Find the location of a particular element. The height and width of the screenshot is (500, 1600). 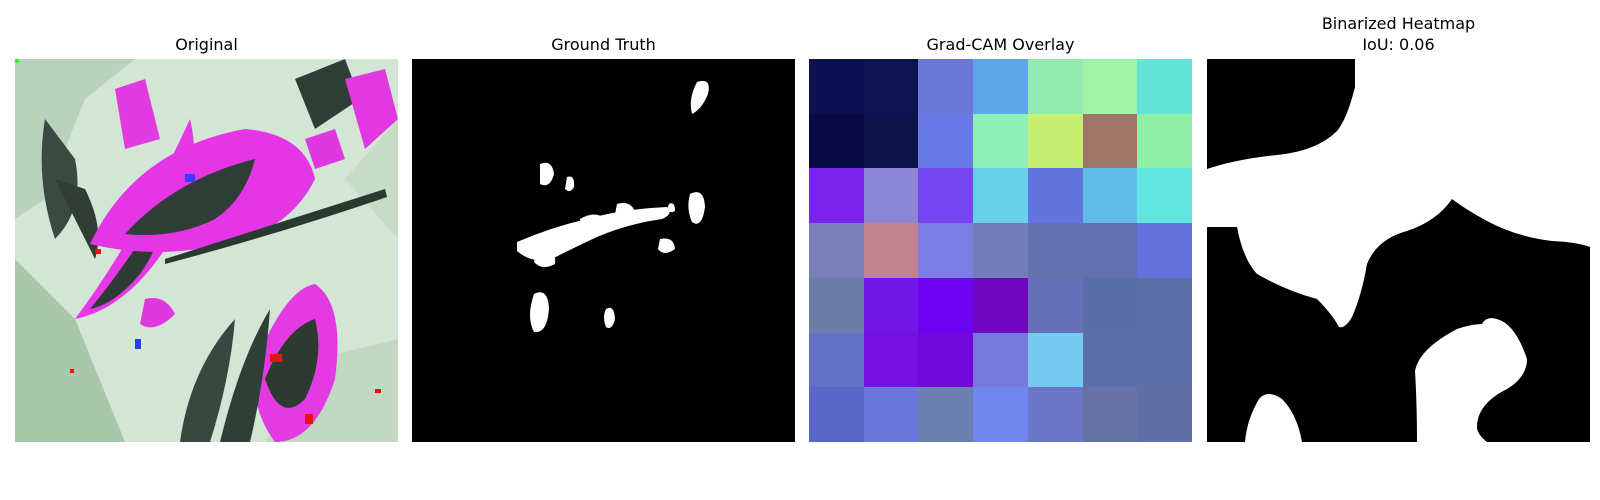

binarized-title: Binarized Heatmap is located at coordinates (1398, 23).